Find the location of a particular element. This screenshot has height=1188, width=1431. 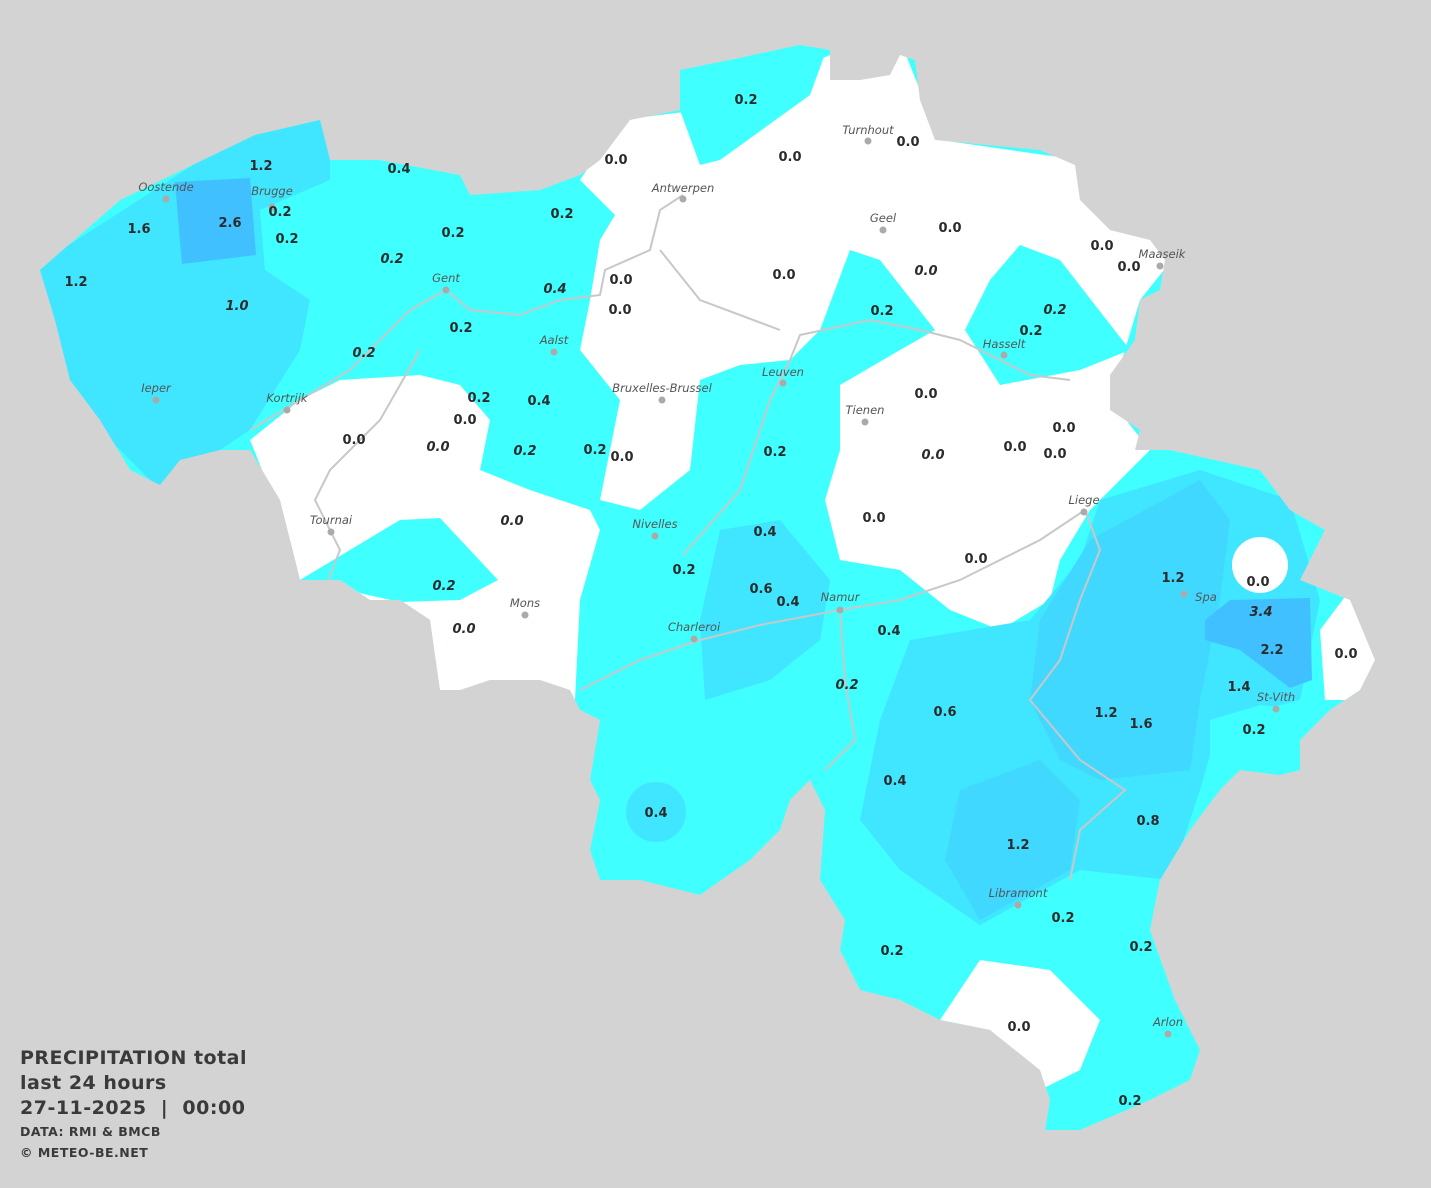

city-label: Libramont is located at coordinates (1018, 893).